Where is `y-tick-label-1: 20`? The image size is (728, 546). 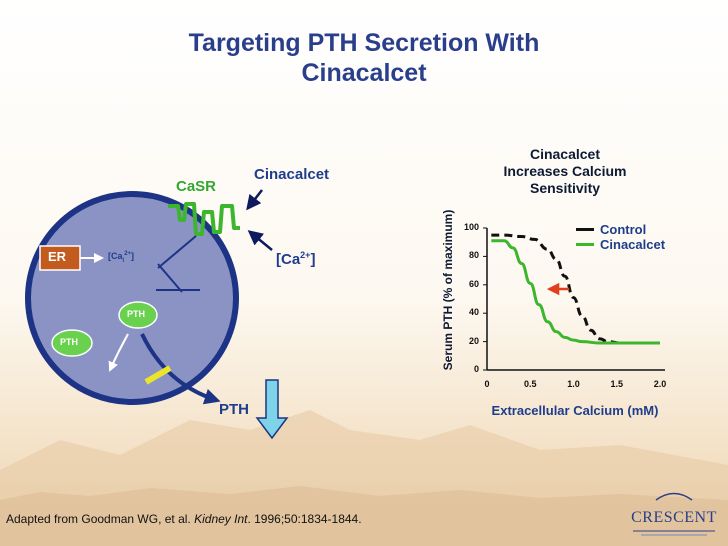 y-tick-label-1: 20 is located at coordinates (473, 340).